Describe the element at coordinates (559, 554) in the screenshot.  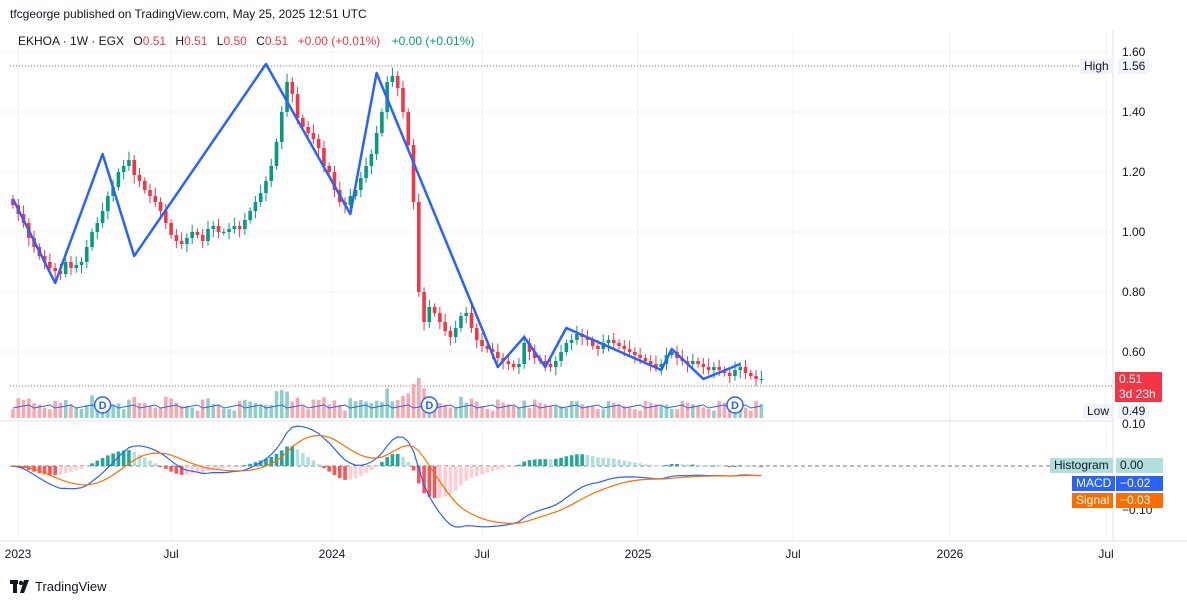
I see `time-axis: 2023 Jul 2024 Jul 2025 Jul 2026 Jul` at that location.